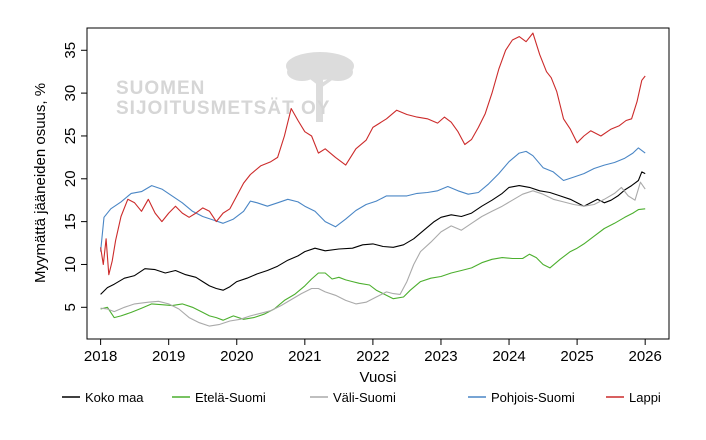  What do you see at coordinates (223, 108) in the screenshot?
I see `watermark-line2: SIJOITUSMETSÄT OY` at bounding box center [223, 108].